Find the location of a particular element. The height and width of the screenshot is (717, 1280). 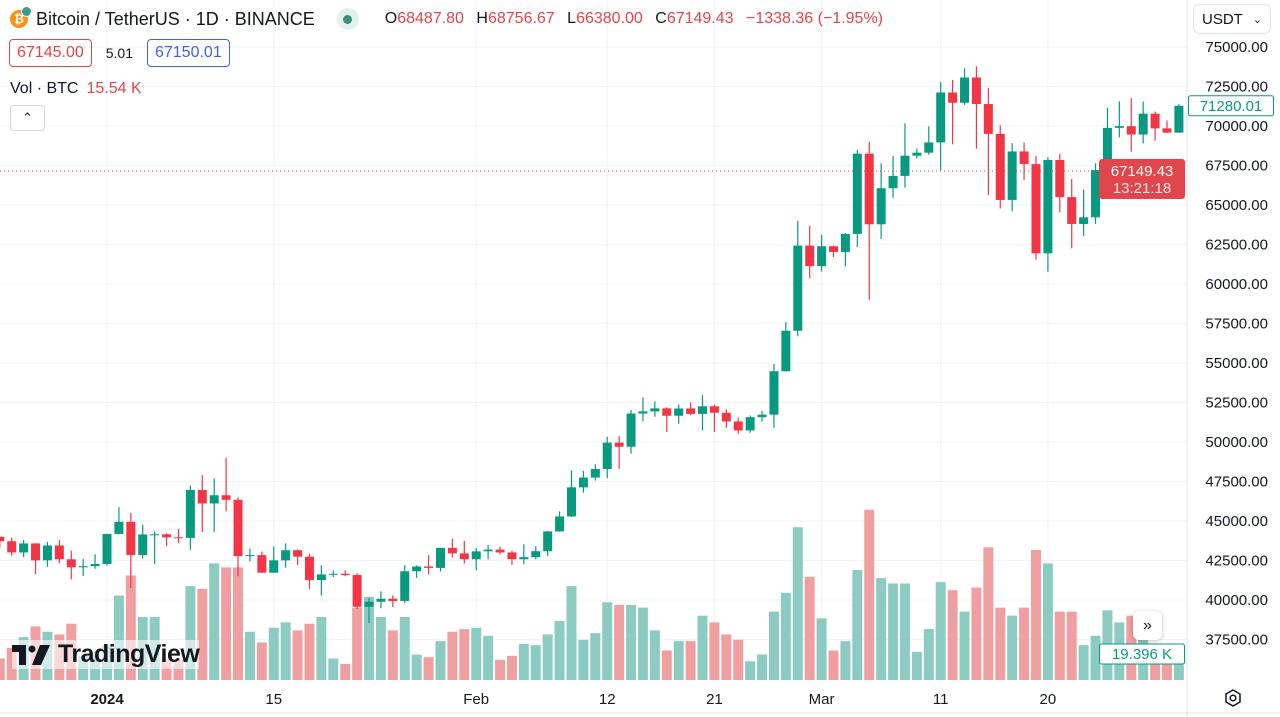

price-tick-label: 62500.00 is located at coordinates (1236, 245).